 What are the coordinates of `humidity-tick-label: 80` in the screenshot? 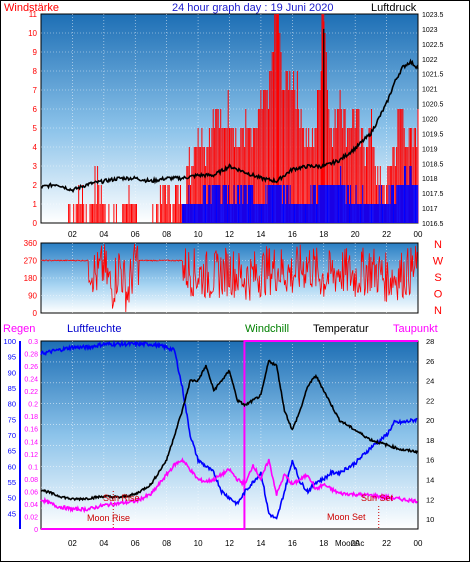 It's located at (12, 404).